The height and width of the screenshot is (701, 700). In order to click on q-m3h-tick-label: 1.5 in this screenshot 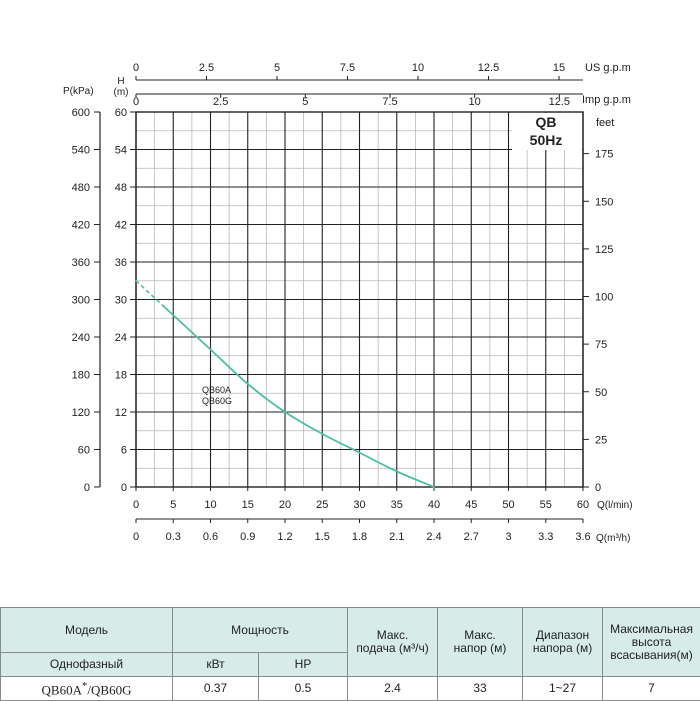, I will do `click(322, 537)`.